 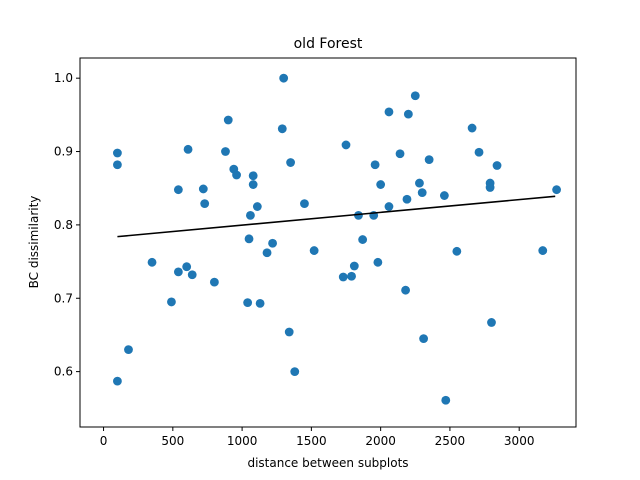 I want to click on trend-line, so click(x=336, y=216).